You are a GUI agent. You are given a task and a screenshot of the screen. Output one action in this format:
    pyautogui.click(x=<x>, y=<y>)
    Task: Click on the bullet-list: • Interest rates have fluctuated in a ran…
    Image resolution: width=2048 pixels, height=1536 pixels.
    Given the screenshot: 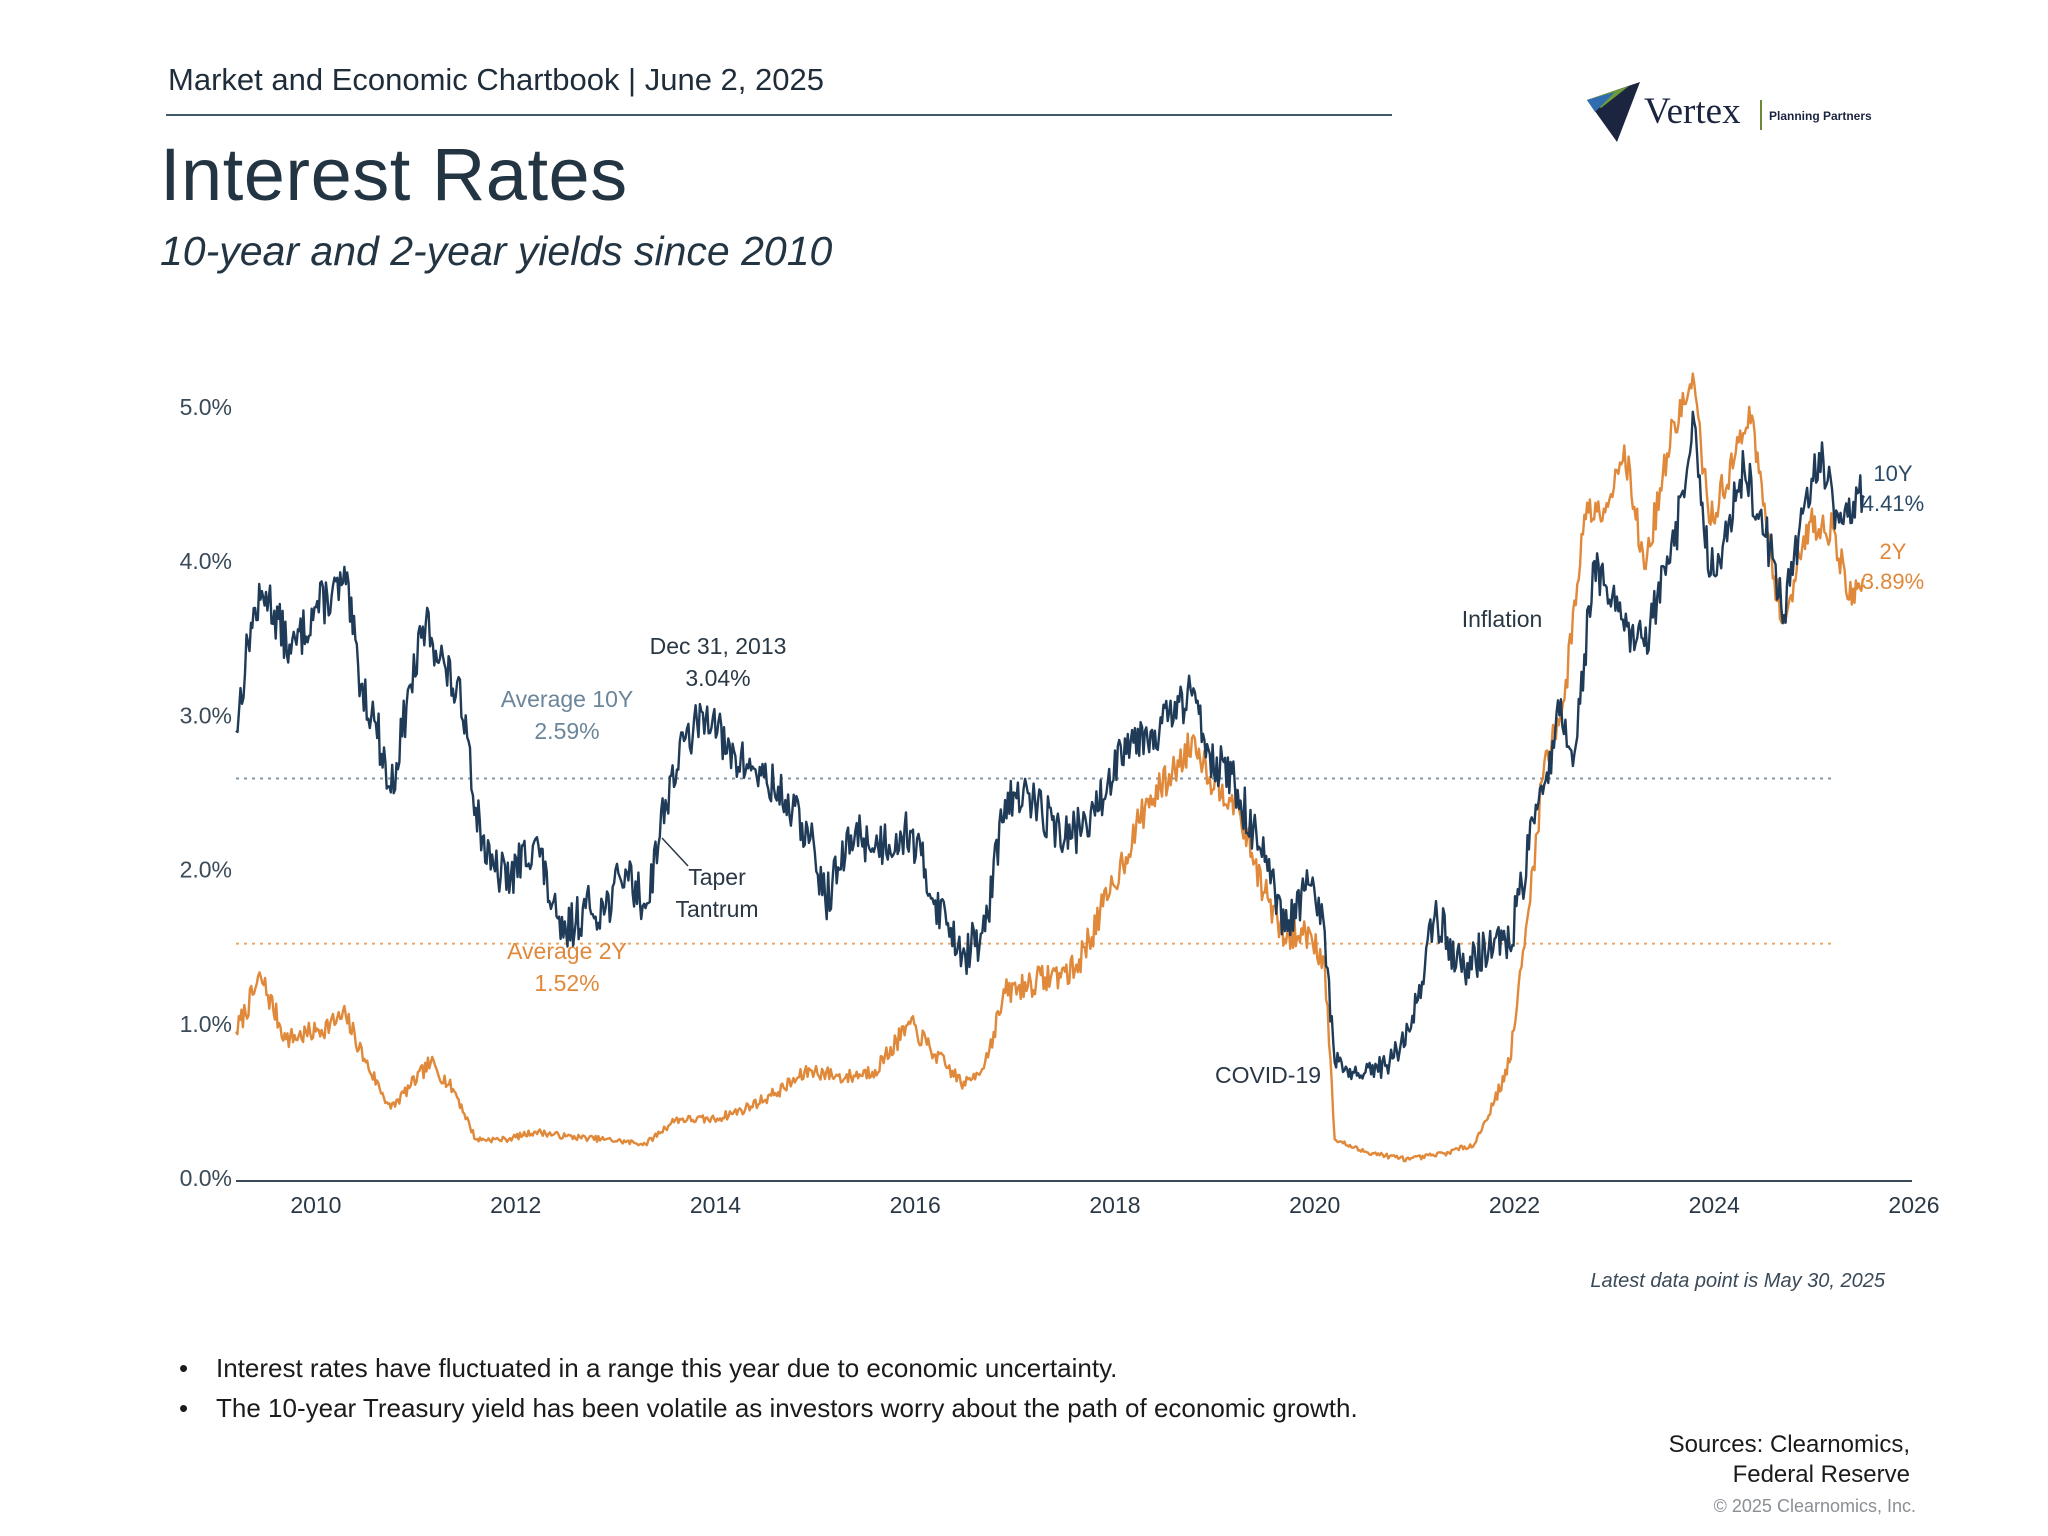 What is the action you would take?
    pyautogui.click(x=767, y=1388)
    